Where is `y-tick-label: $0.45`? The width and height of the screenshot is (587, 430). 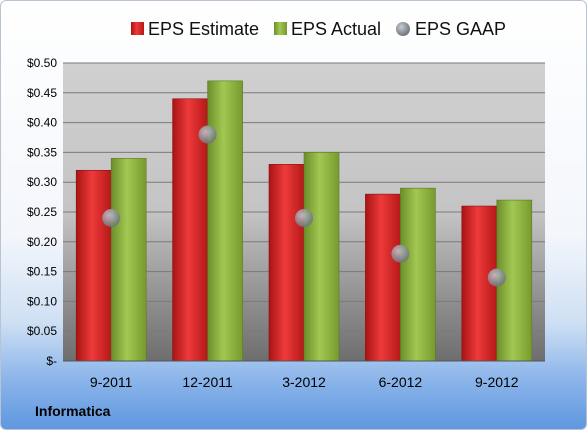
y-tick-label: $0.45 is located at coordinates (42, 93).